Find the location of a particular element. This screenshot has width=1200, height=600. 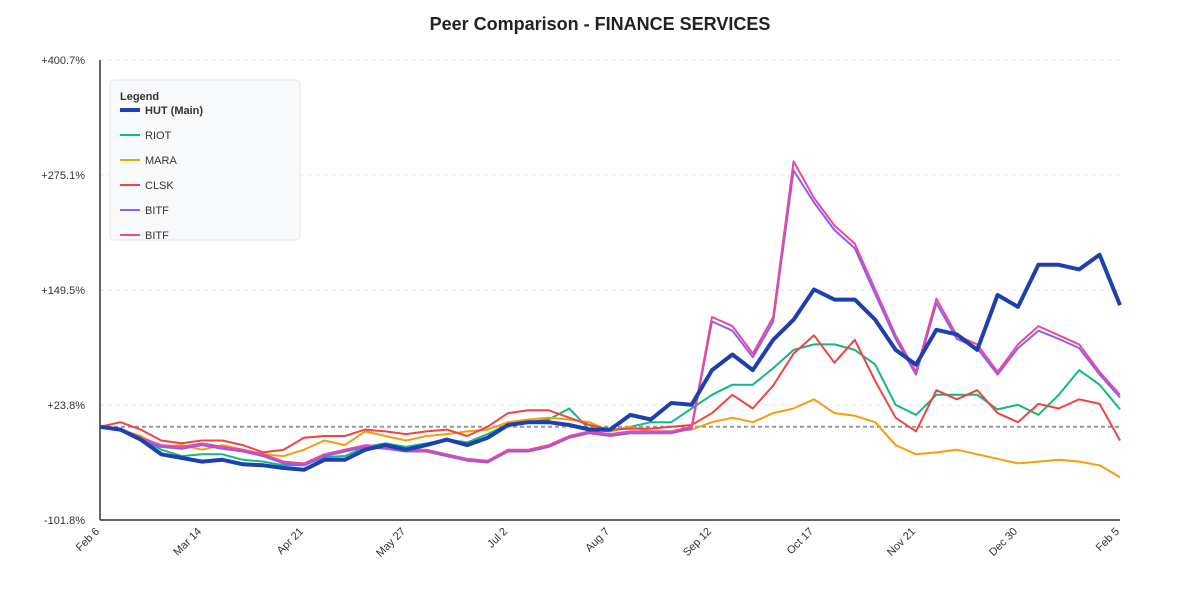

legend-title: Legend is located at coordinates (139, 97).